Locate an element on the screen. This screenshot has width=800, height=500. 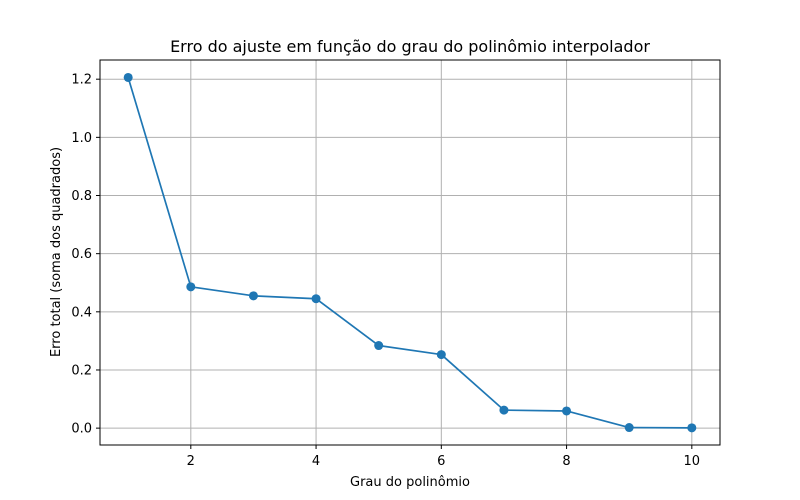
x-tick-label: 6 is located at coordinates (441, 461).